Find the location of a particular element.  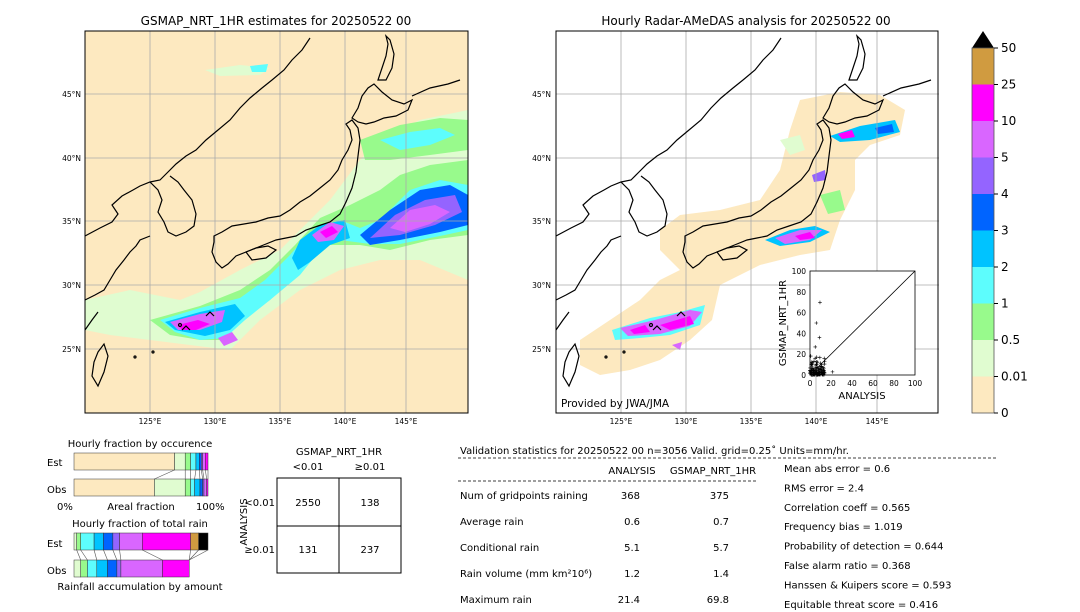

scatter-xtick: 0 is located at coordinates (810, 383).